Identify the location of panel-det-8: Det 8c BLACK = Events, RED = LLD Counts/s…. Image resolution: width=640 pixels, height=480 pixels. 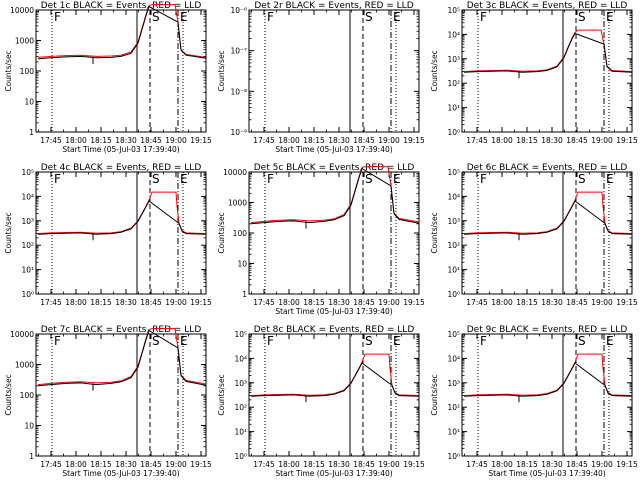
(321, 401).